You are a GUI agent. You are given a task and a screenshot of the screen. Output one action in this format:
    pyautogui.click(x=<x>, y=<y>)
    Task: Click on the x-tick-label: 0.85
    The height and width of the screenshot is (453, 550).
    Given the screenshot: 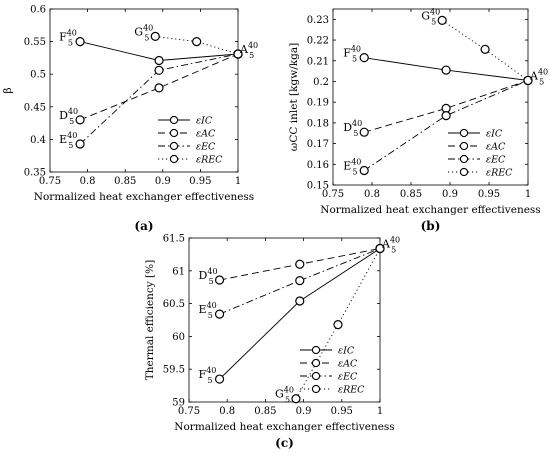 What is the action you would take?
    pyautogui.click(x=265, y=411)
    